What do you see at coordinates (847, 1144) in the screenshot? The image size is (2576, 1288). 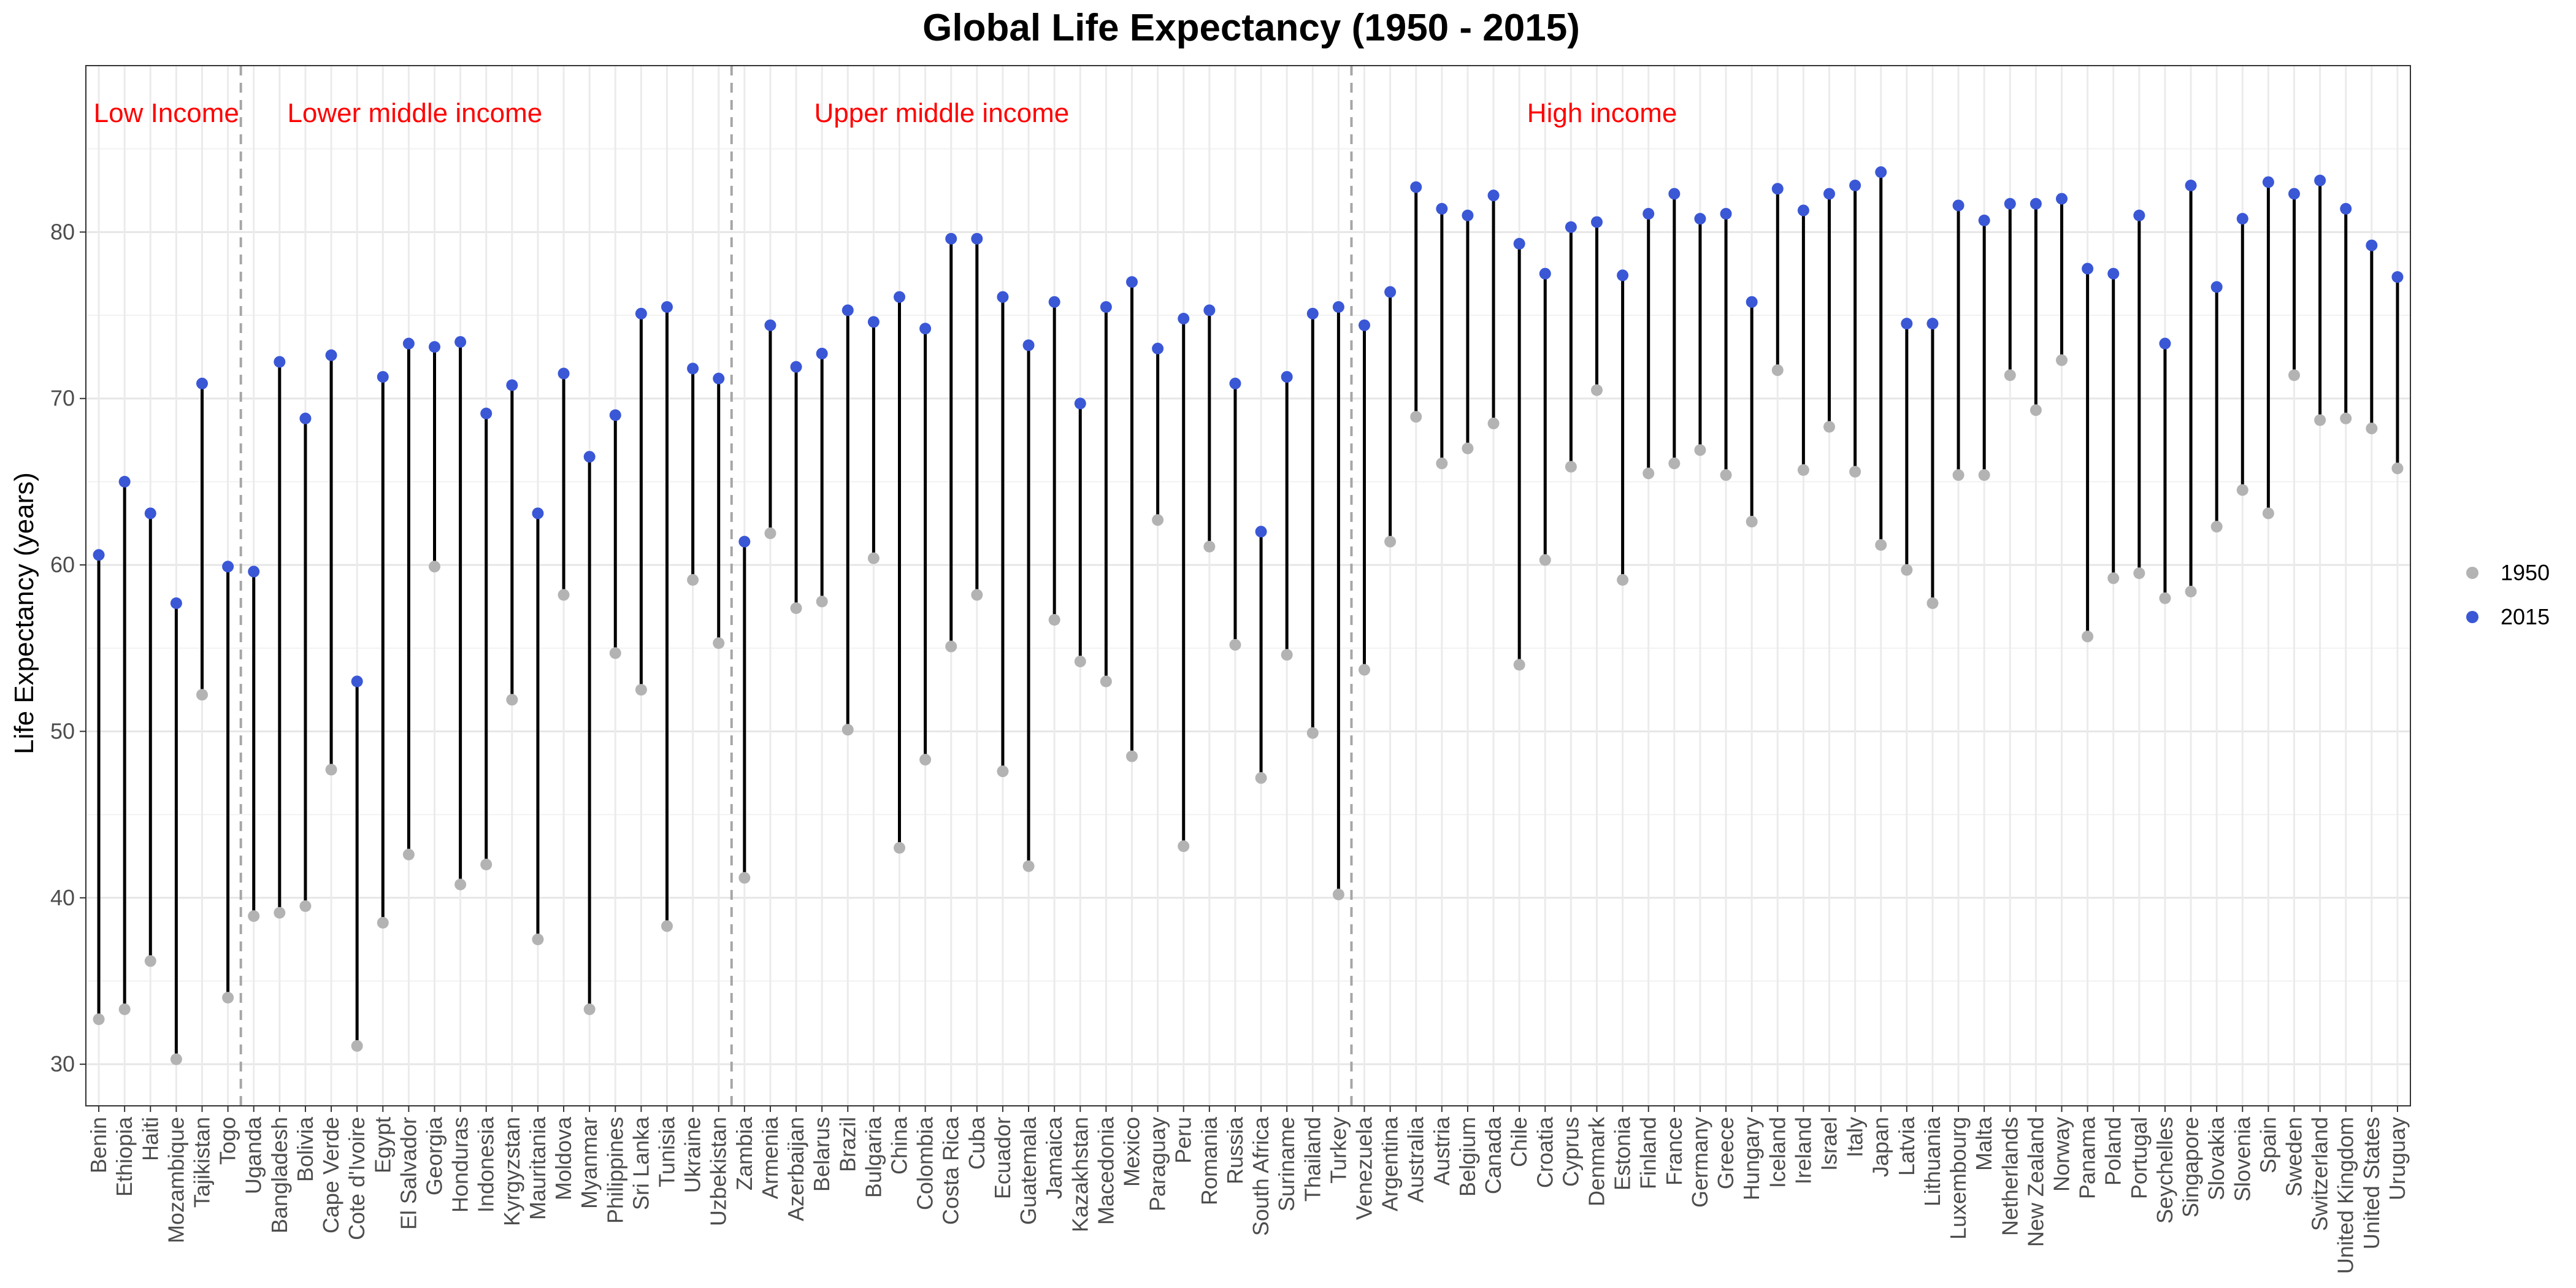 I see `x-tick-label-29: Brazil` at bounding box center [847, 1144].